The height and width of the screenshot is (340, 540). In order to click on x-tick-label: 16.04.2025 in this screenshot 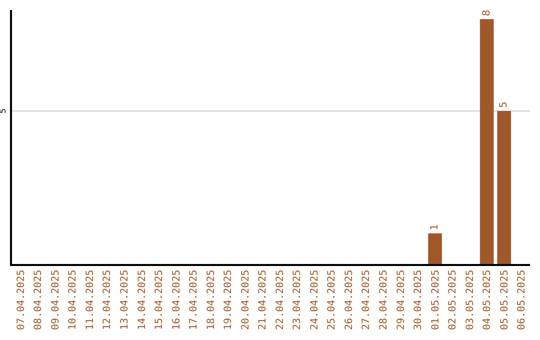, I will do `click(176, 300)`.